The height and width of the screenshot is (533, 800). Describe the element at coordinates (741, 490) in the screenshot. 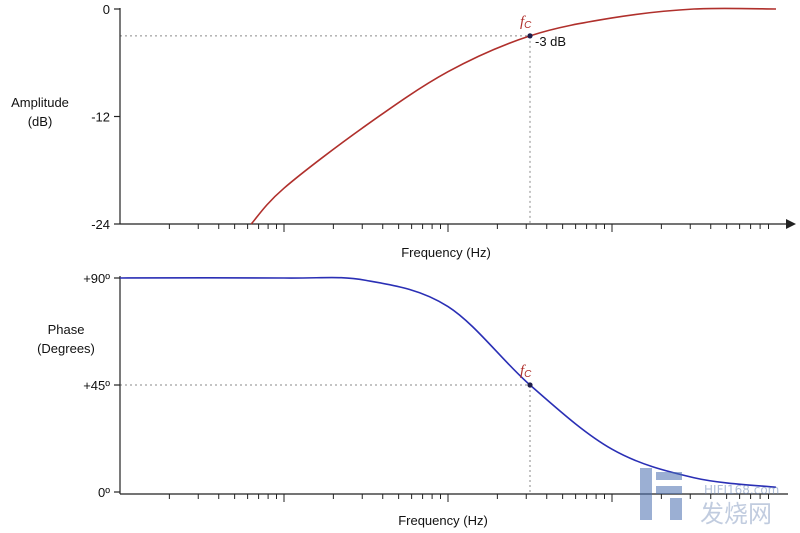

I see `watermark-brand: HIFI168.com` at that location.